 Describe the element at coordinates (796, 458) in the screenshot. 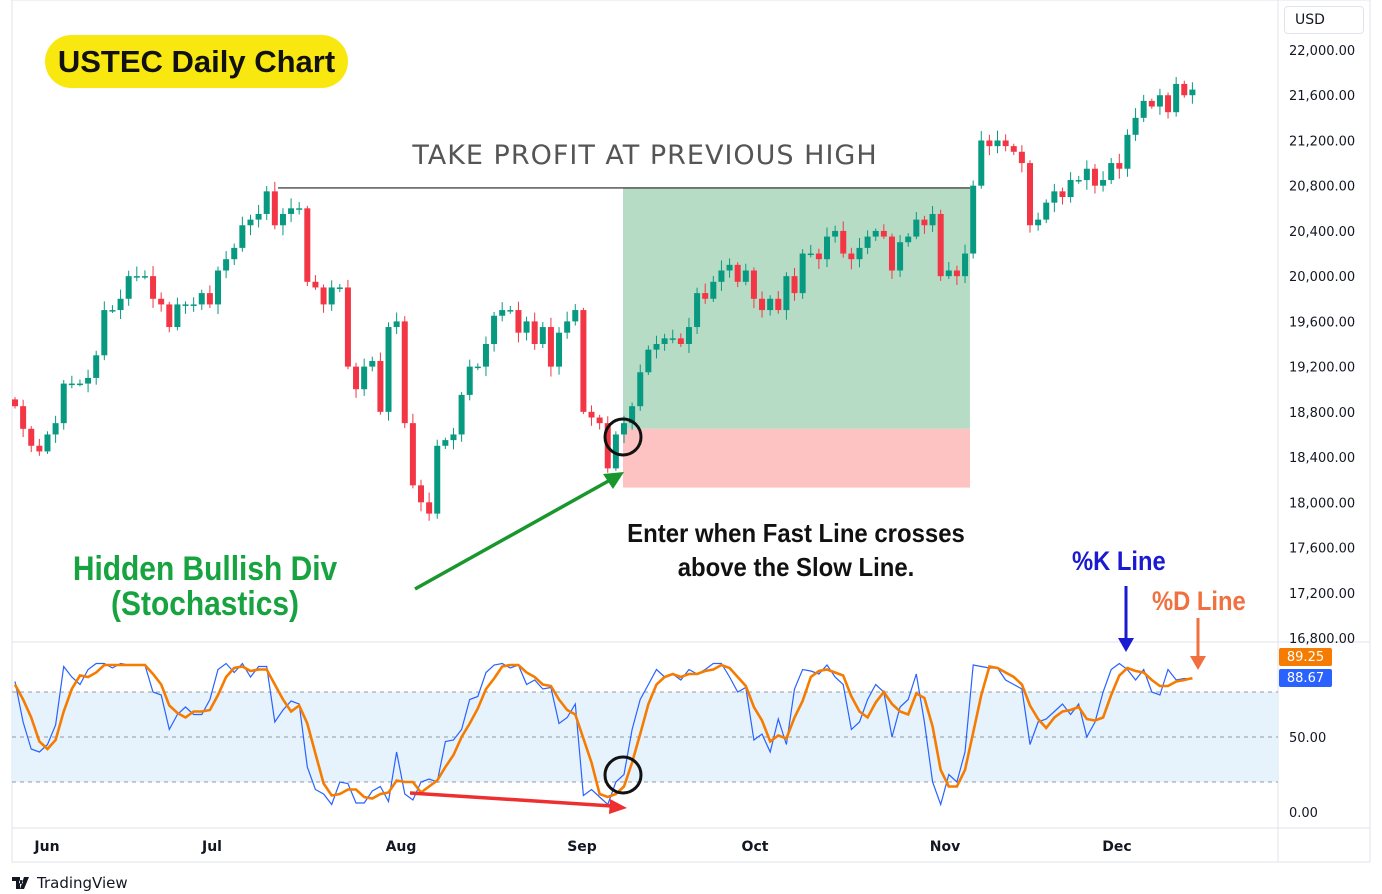

I see `stop-loss-zone` at that location.